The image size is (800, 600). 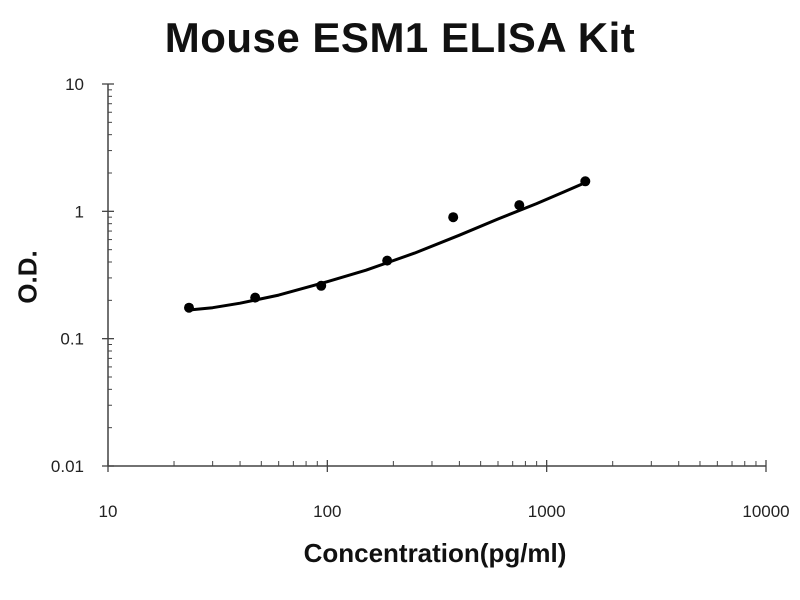 What do you see at coordinates (67, 466) in the screenshot?
I see `y-tick-label: 0.01` at bounding box center [67, 466].